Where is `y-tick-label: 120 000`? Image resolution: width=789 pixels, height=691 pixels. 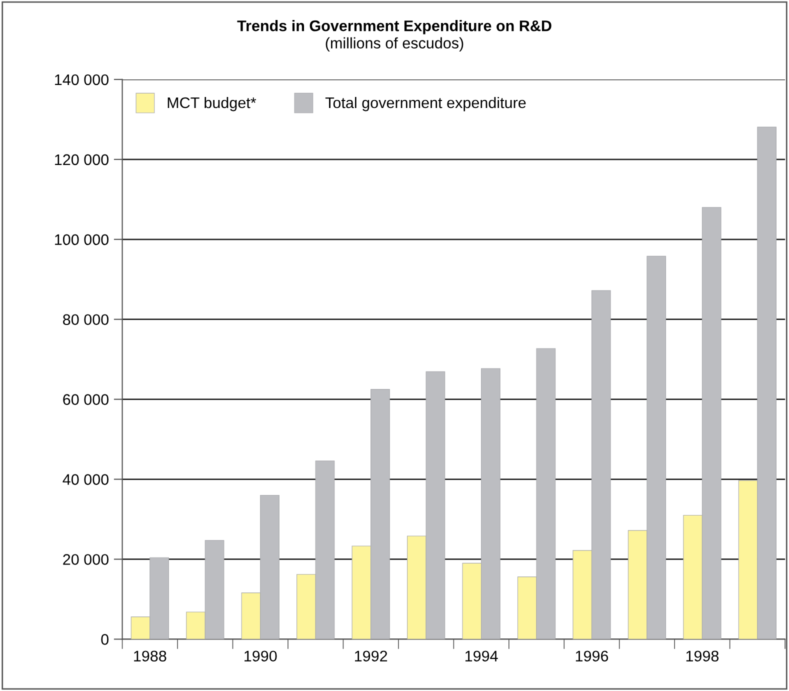
y-tick-label: 120 000 is located at coordinates (82, 160).